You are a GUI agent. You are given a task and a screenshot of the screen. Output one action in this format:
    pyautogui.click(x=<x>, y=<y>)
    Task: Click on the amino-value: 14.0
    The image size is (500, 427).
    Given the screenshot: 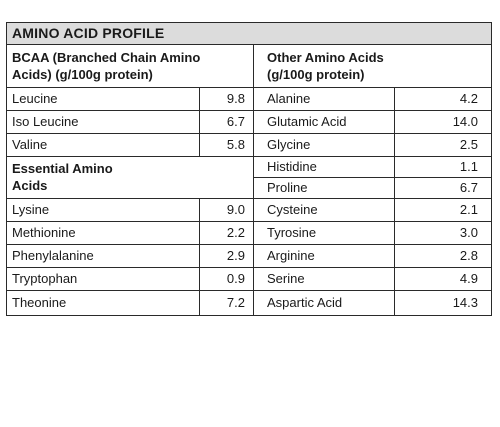 What is the action you would take?
    pyautogui.click(x=465, y=121)
    